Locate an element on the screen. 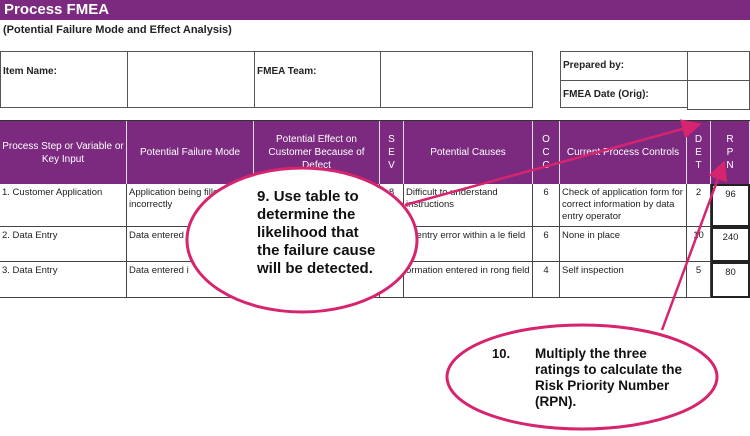 This screenshot has width=750, height=436. cell-controls: None in place is located at coordinates (623, 244).